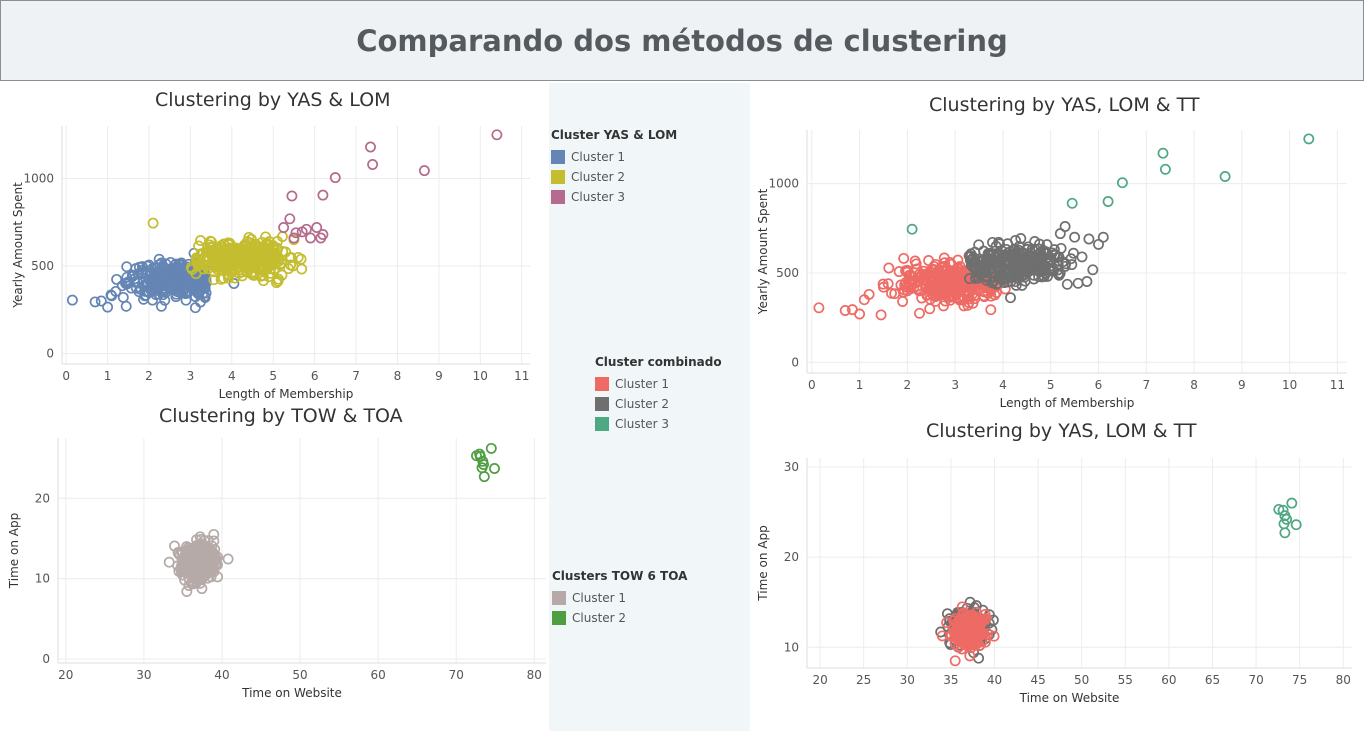  What do you see at coordinates (791, 557) in the screenshot?
I see `y-tick-label: 20` at bounding box center [791, 557].